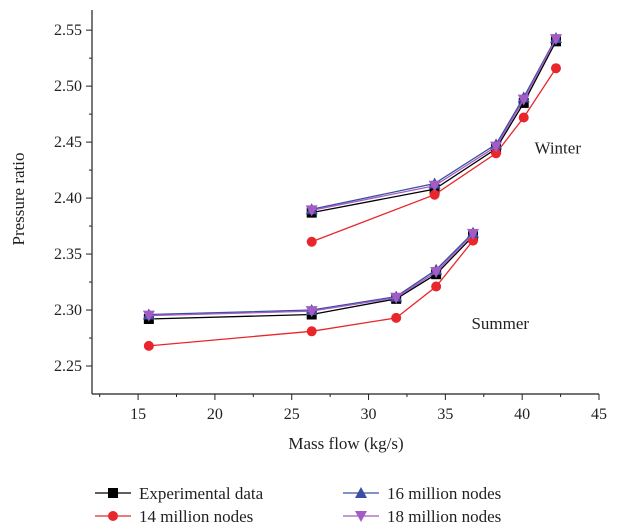  I want to click on y-axis-label: Pressure ratio, so click(18, 198).